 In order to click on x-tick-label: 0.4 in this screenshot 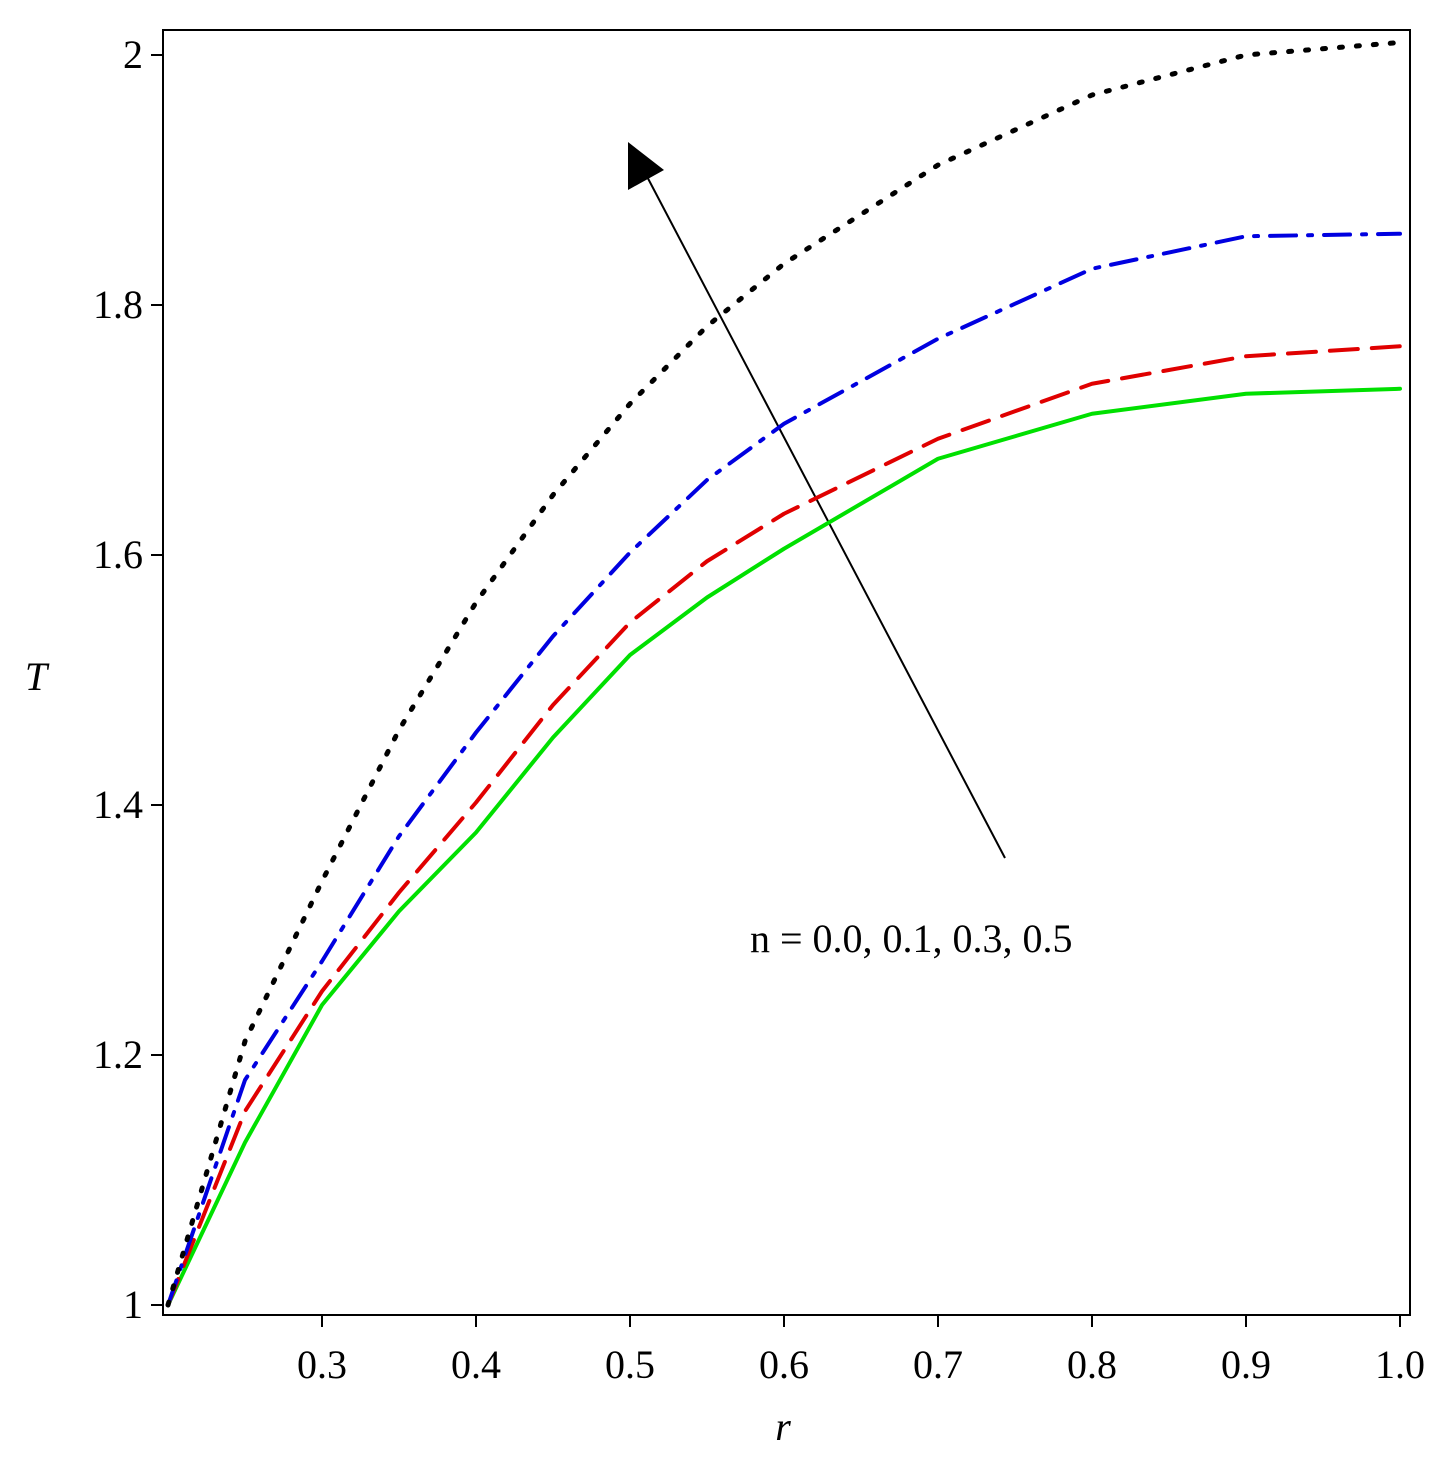, I will do `click(476, 1364)`.